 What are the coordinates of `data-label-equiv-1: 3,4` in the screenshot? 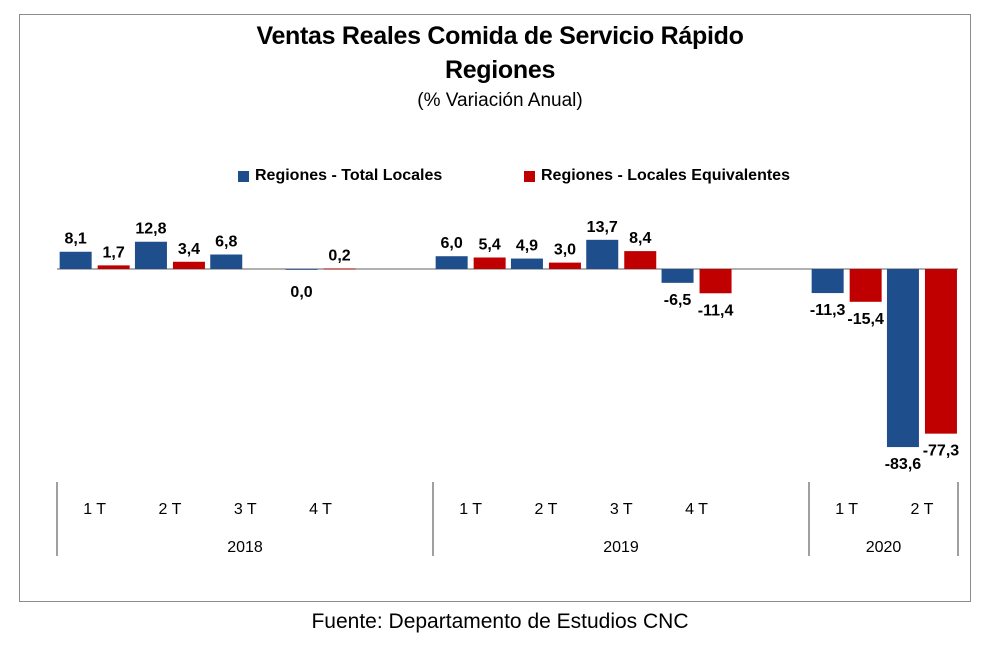 It's located at (189, 249).